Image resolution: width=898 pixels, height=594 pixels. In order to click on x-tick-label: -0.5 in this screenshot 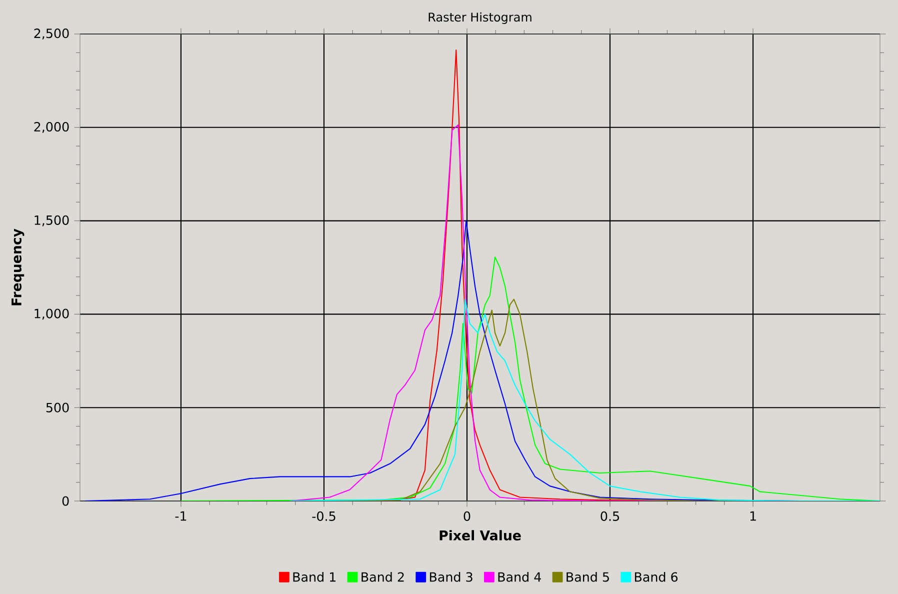, I will do `click(324, 516)`.